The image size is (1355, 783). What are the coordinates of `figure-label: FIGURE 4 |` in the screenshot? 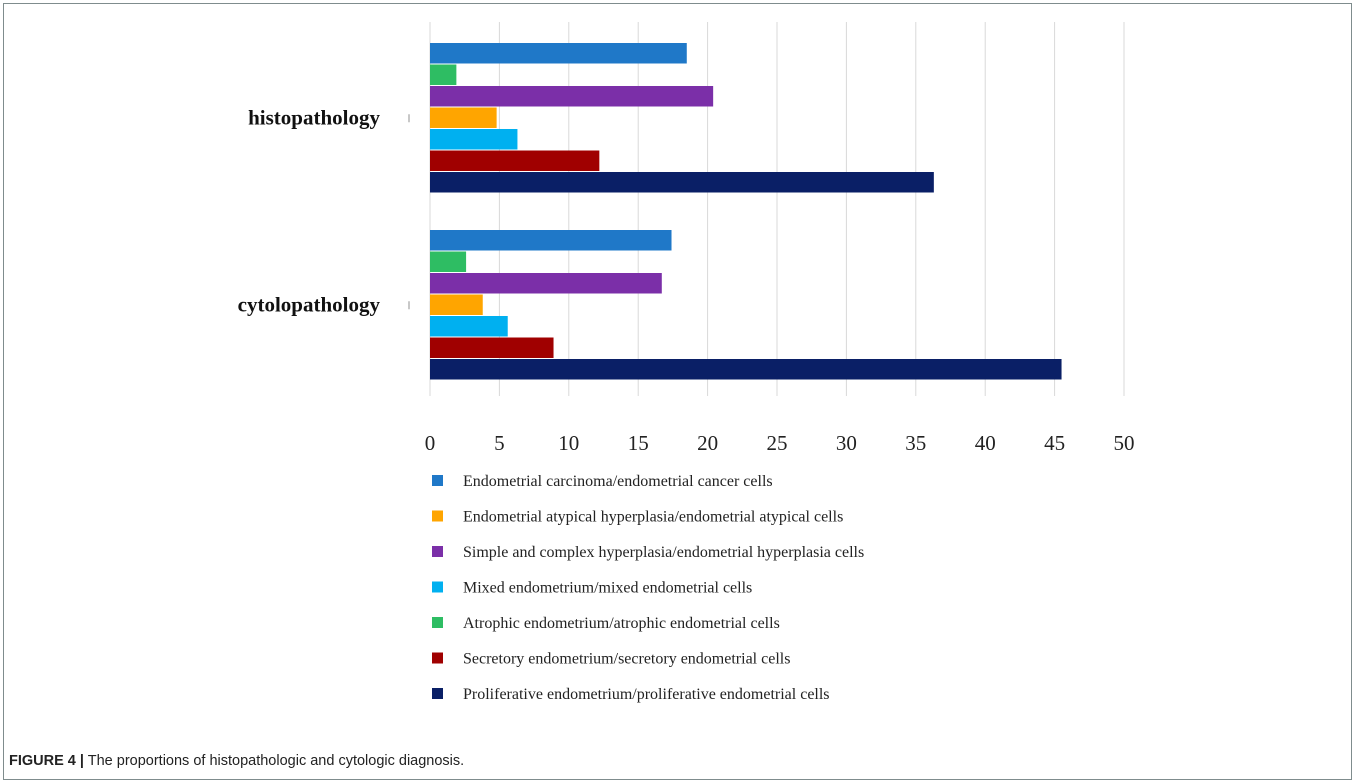 It's located at (46, 761).